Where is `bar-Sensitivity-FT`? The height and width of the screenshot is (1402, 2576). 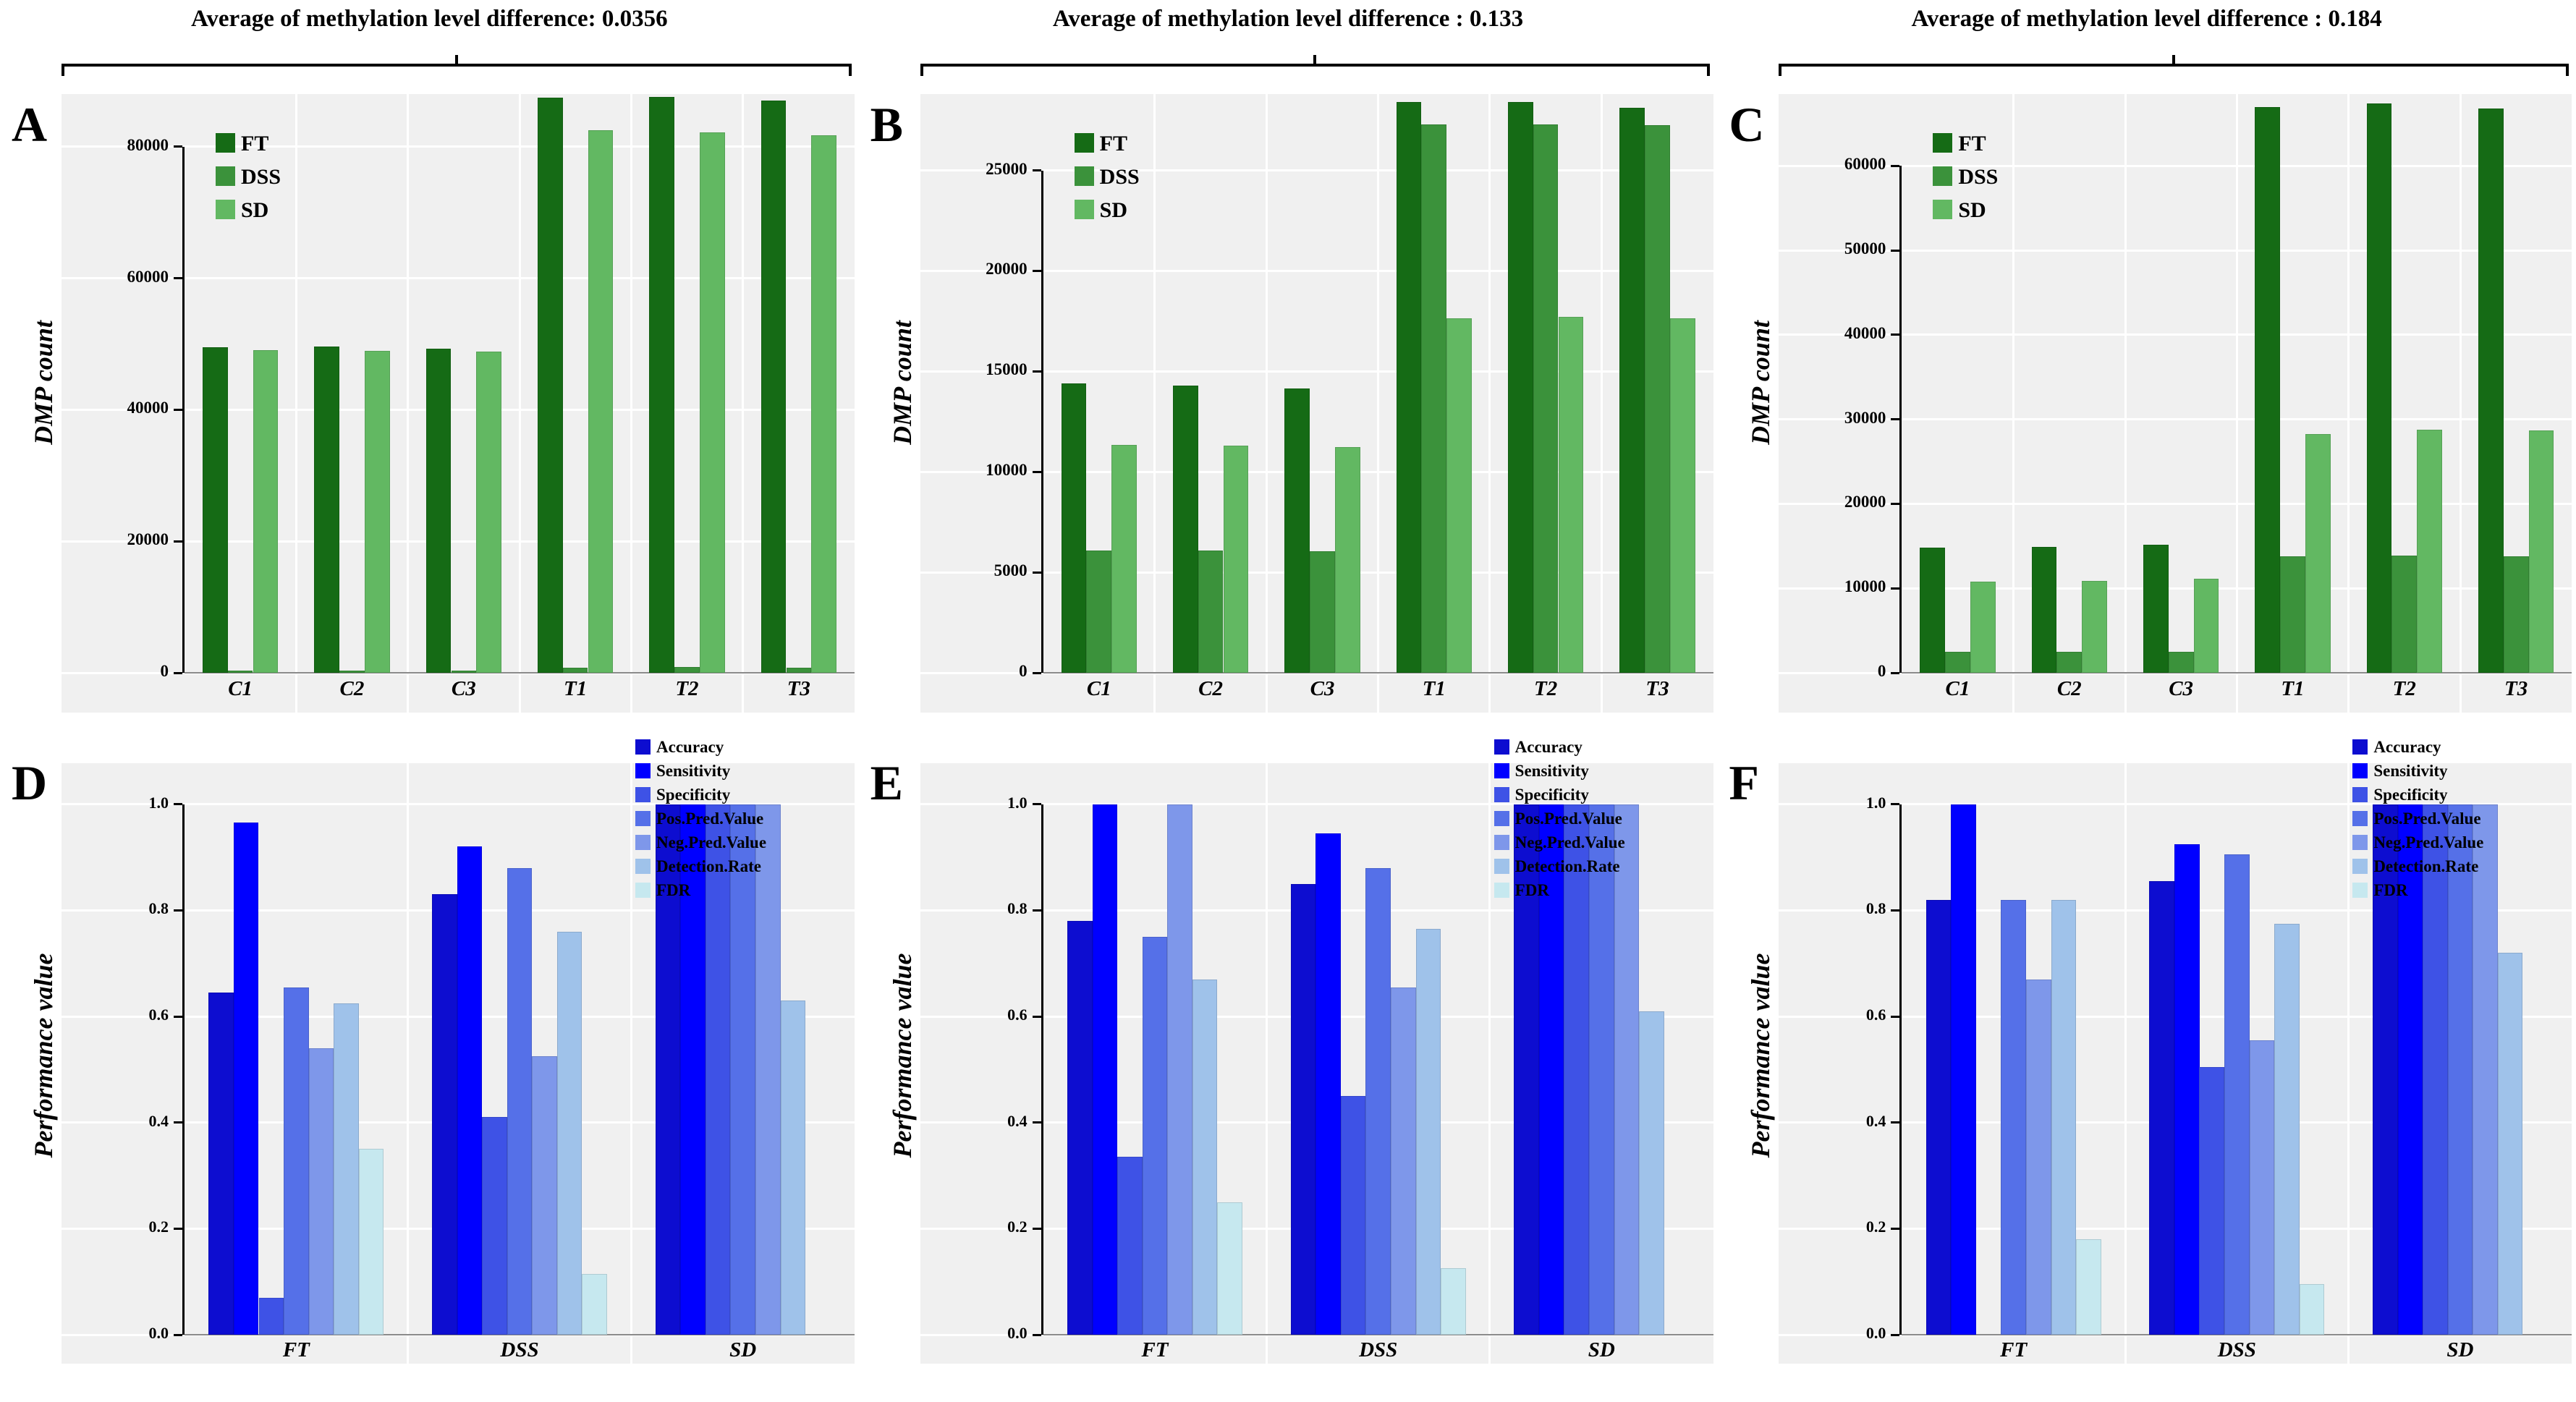
bar-Sensitivity-FT is located at coordinates (246, 1079).